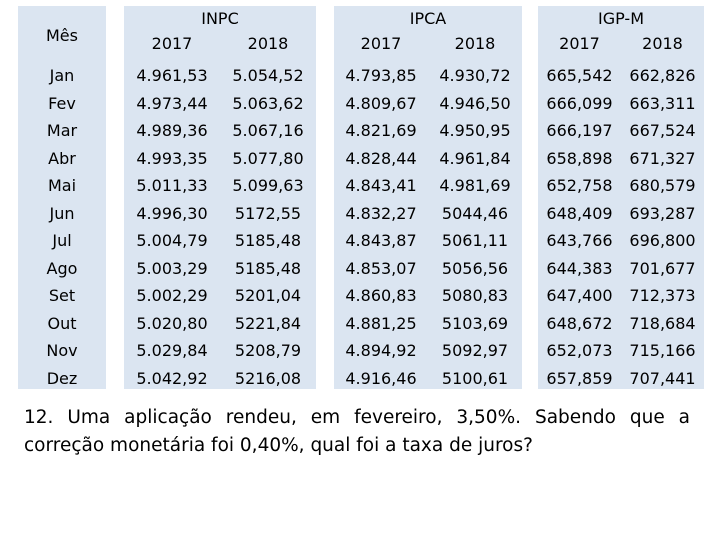 This screenshot has height=540, width=720. Describe the element at coordinates (172, 268) in the screenshot. I see `table-cell: 5.003,29` at that location.